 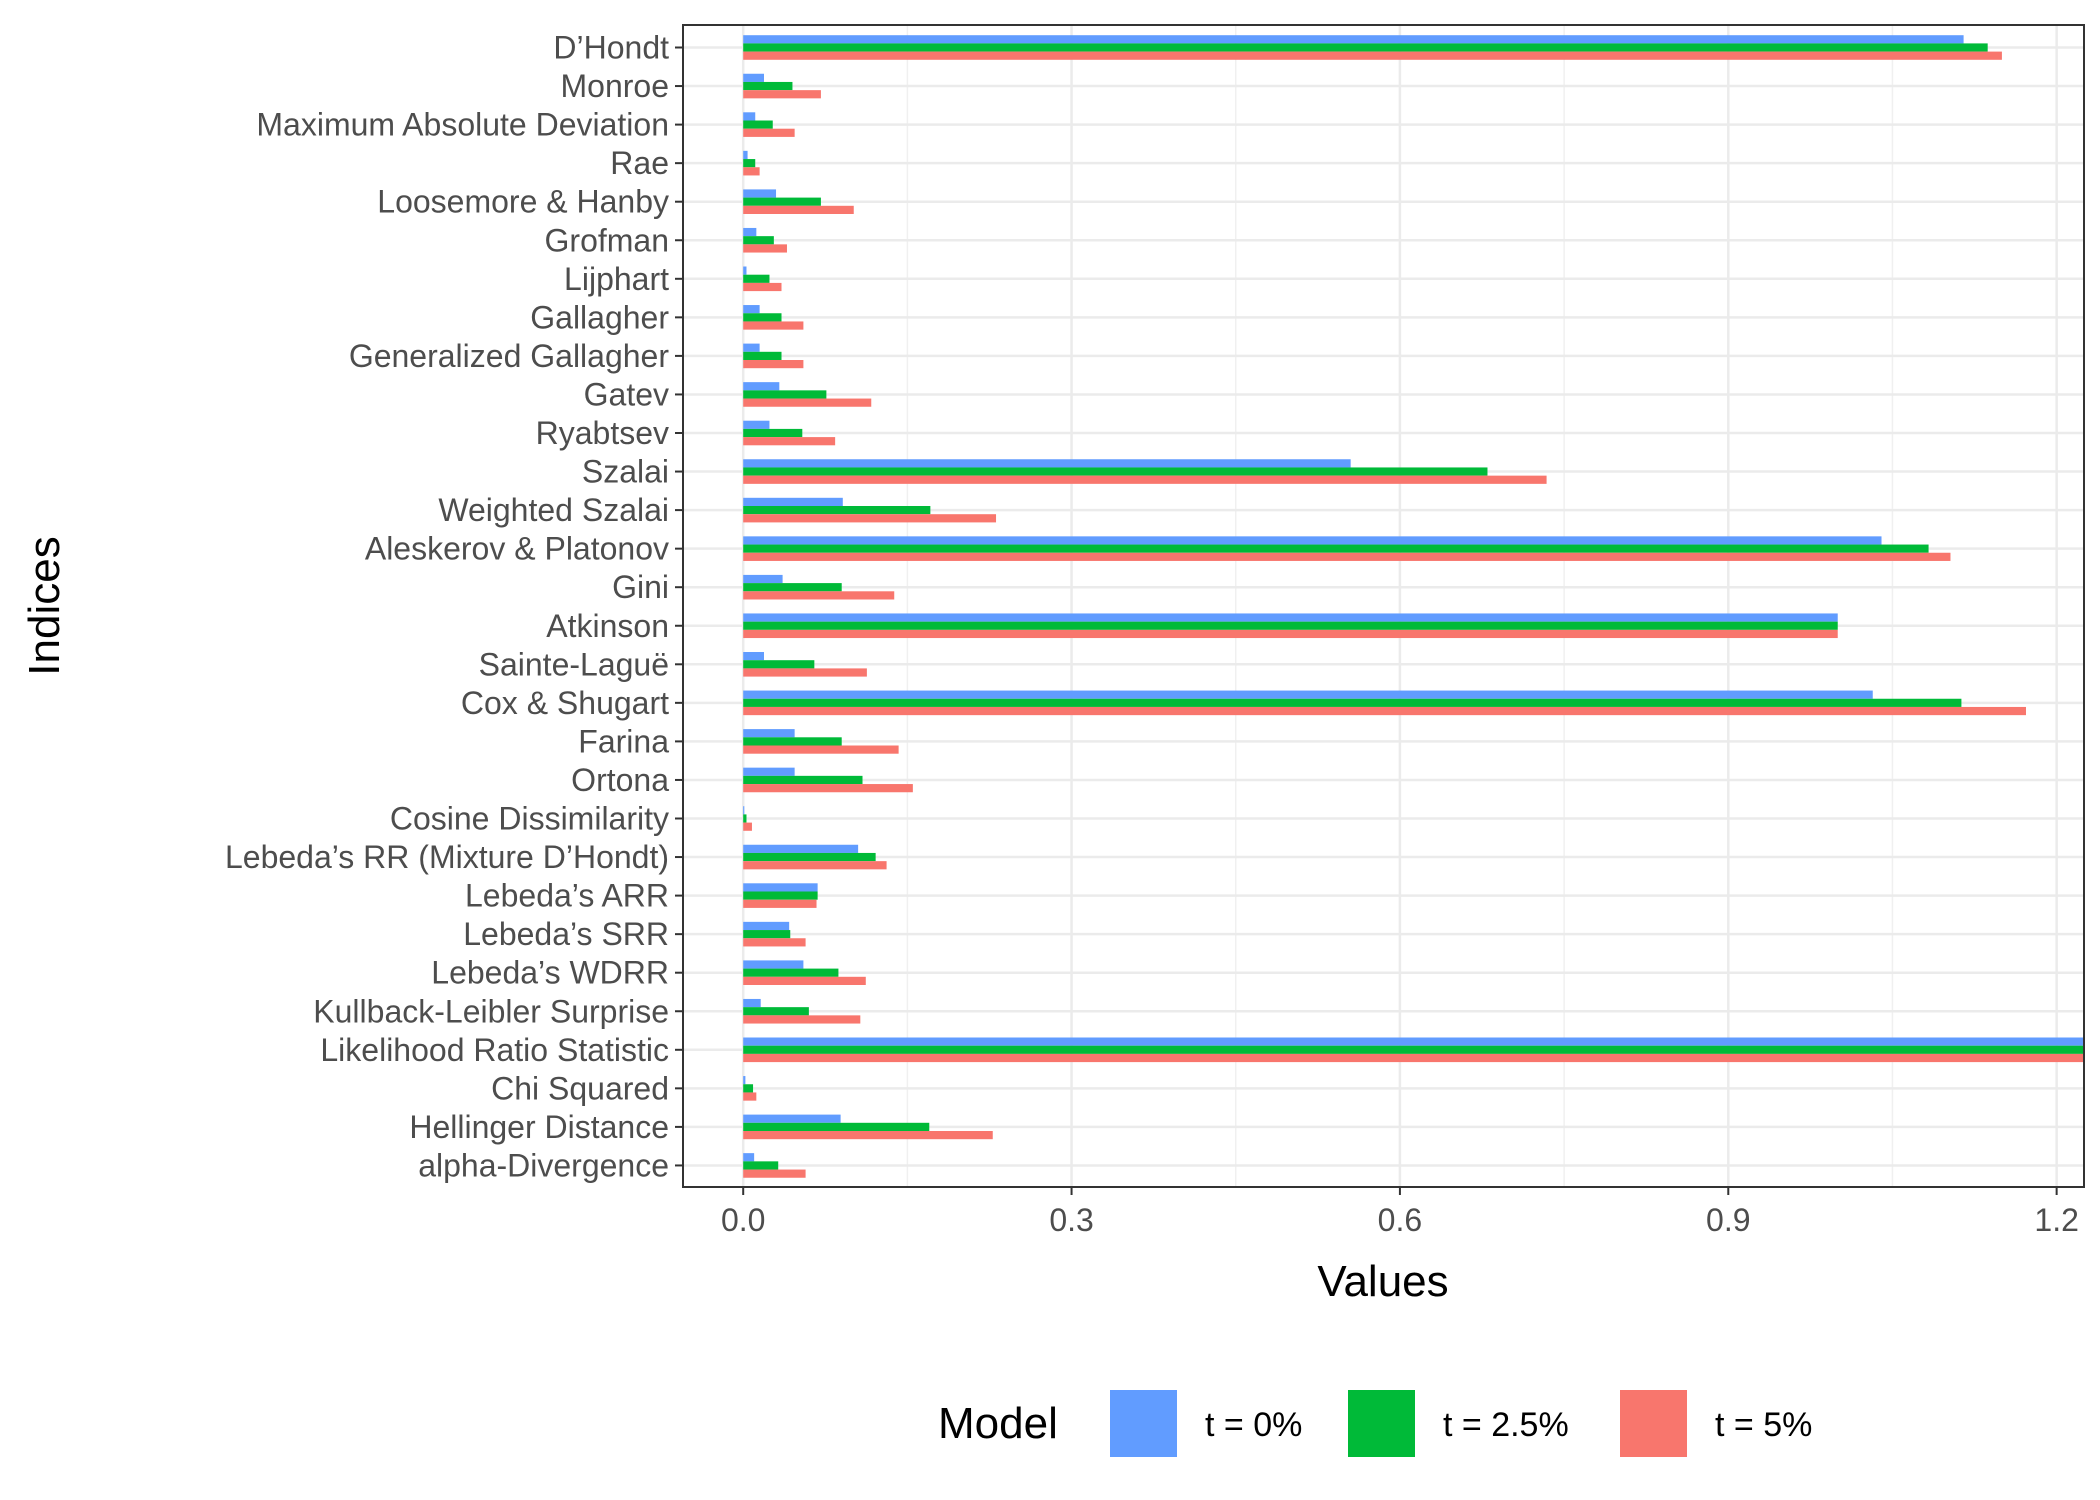 I want to click on y-tick-label: Lijphart, so click(x=616, y=279).